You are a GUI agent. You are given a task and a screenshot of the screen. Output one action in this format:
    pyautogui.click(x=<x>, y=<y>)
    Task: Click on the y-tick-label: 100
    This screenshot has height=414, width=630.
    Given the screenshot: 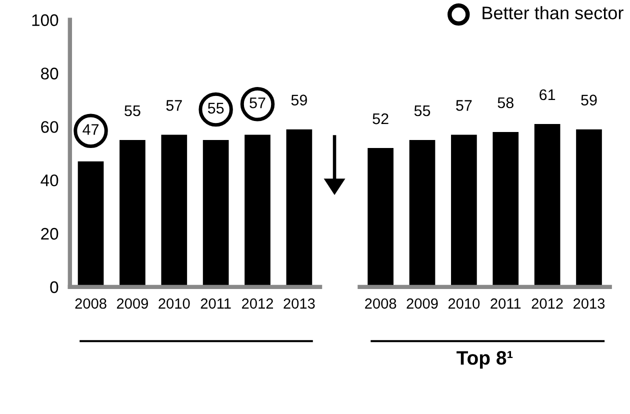 What is the action you would take?
    pyautogui.click(x=45, y=20)
    